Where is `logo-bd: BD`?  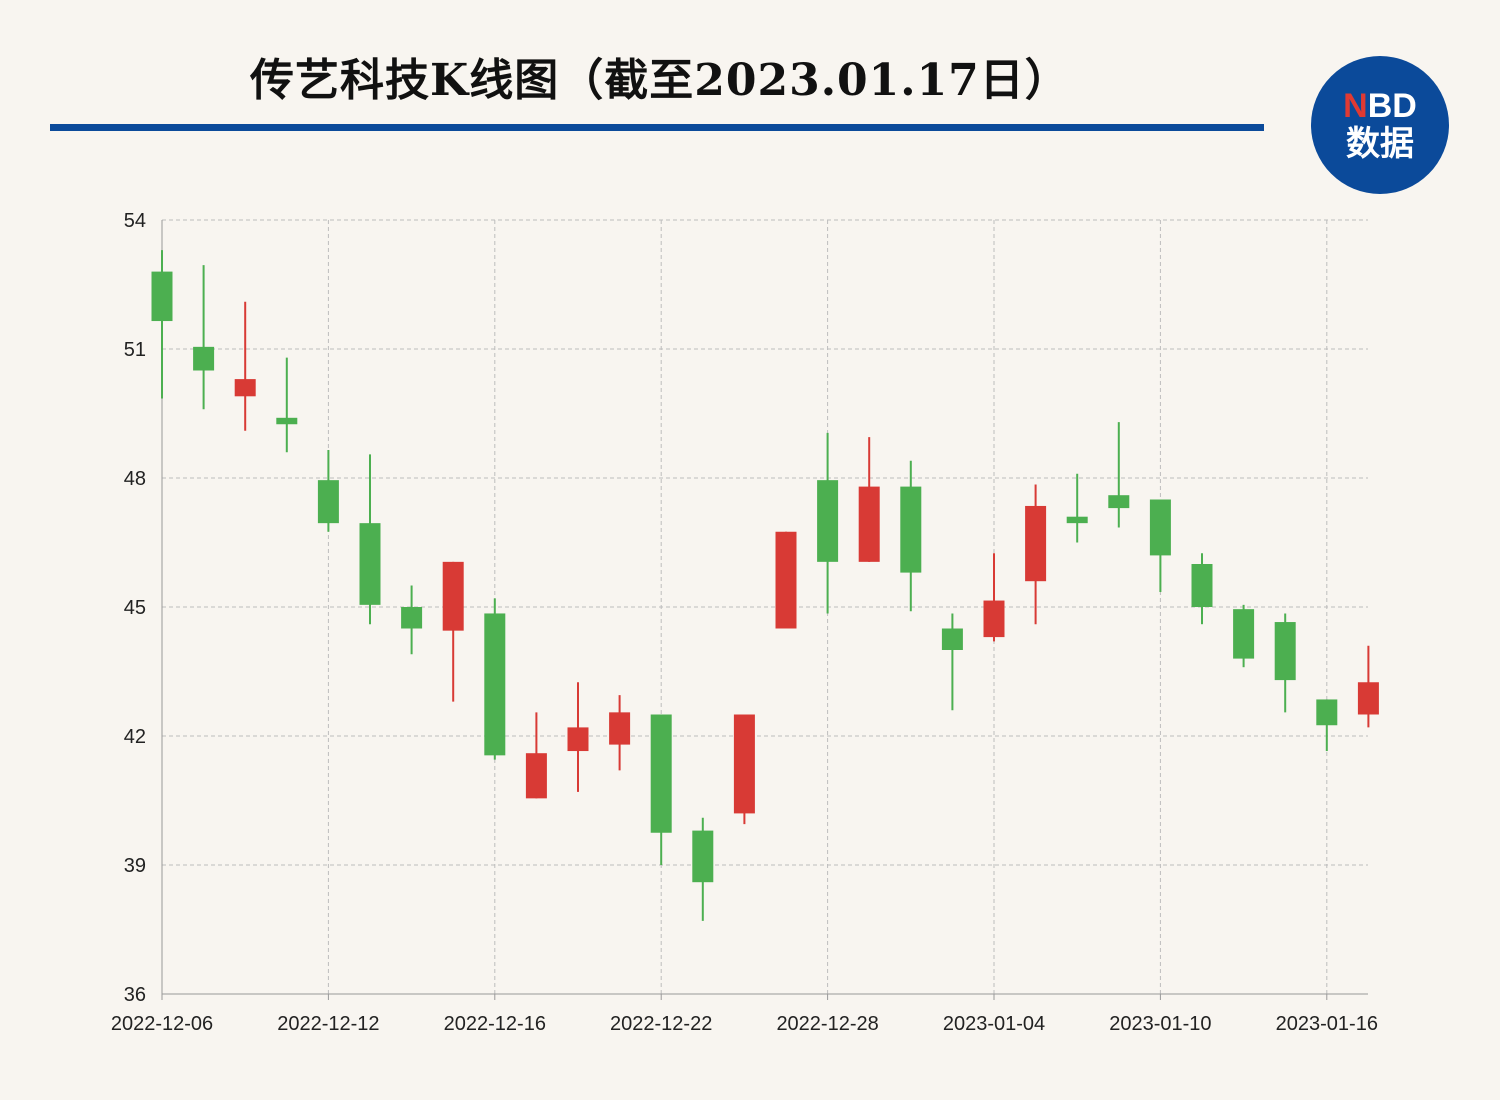 logo-bd: BD is located at coordinates (1392, 106).